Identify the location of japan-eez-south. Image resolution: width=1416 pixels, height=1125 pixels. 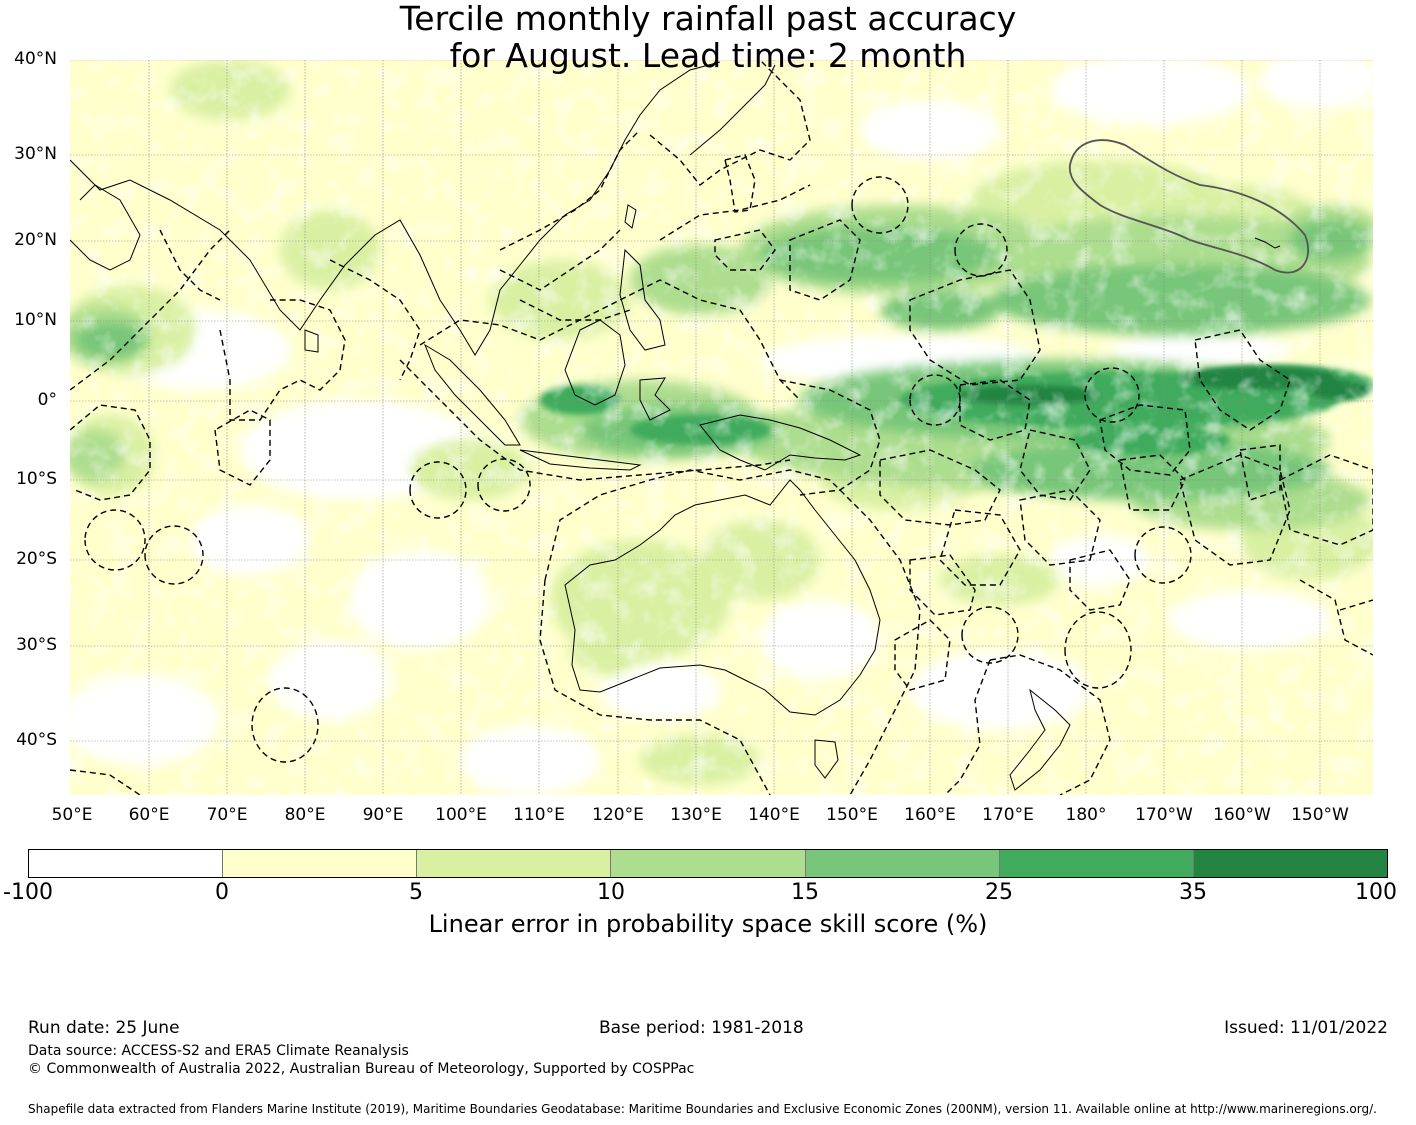
(735, 212).